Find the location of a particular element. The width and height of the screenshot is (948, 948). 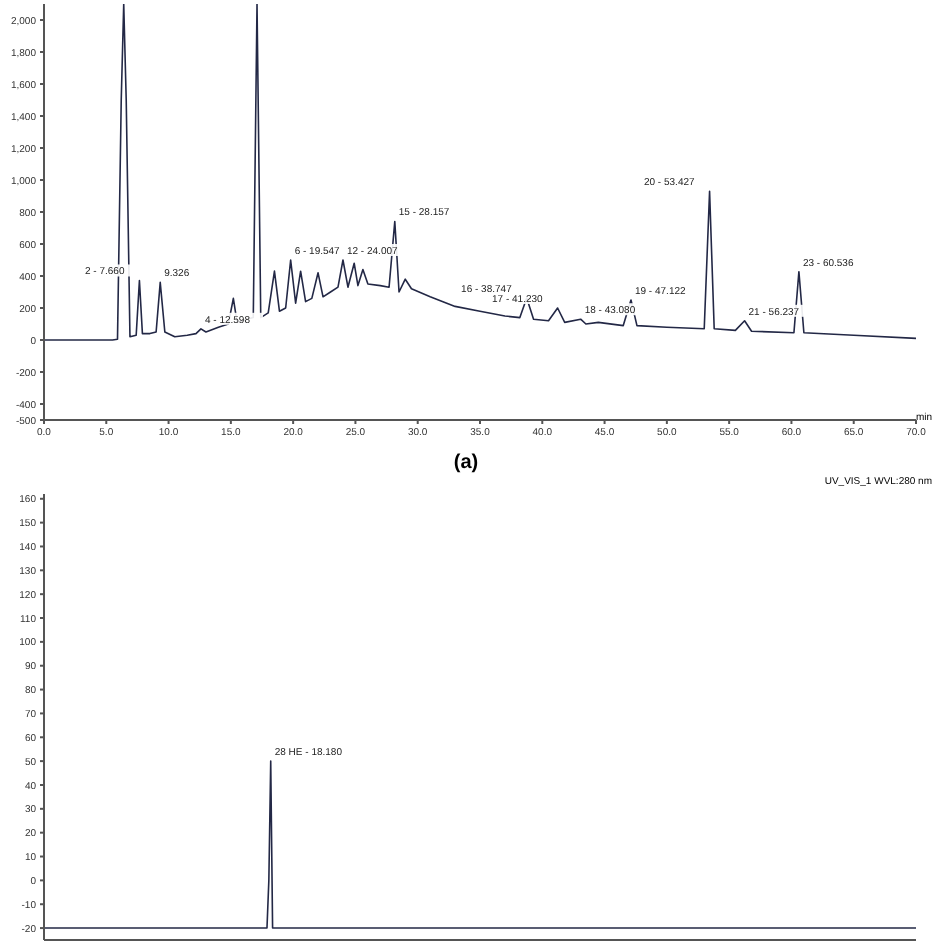

text: (a) is located at coordinates (466, 463).